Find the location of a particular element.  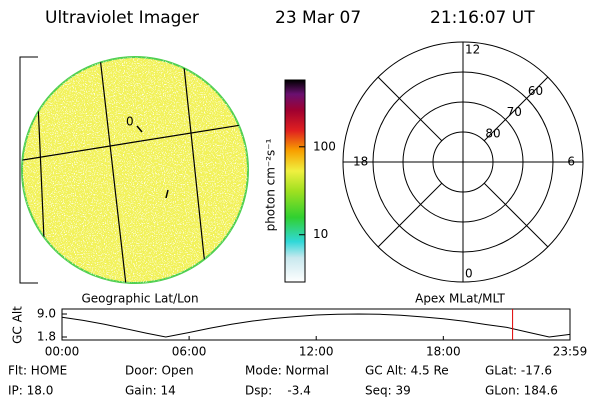

status-field: IP: 18.0 is located at coordinates (30, 391).